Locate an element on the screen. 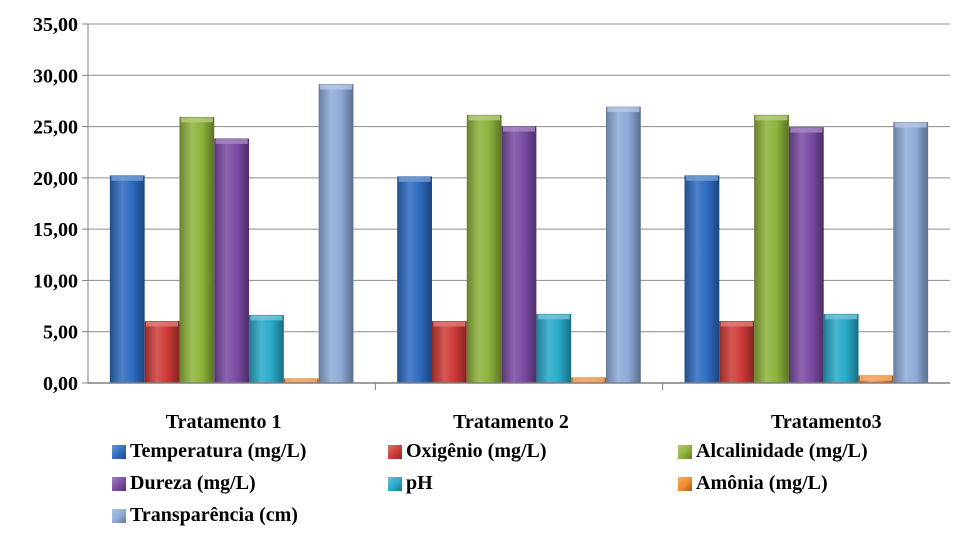  legend-item: pH is located at coordinates (410, 483).